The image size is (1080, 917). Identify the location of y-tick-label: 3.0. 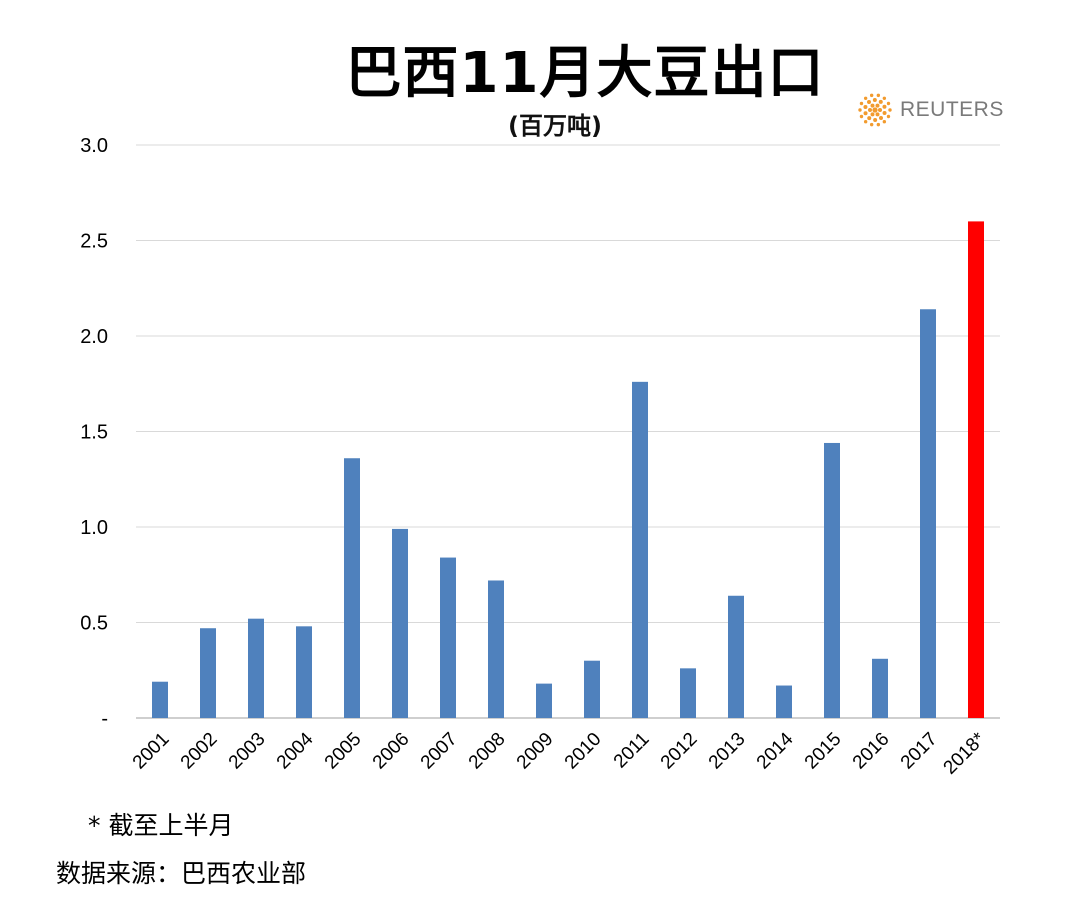
(94, 146).